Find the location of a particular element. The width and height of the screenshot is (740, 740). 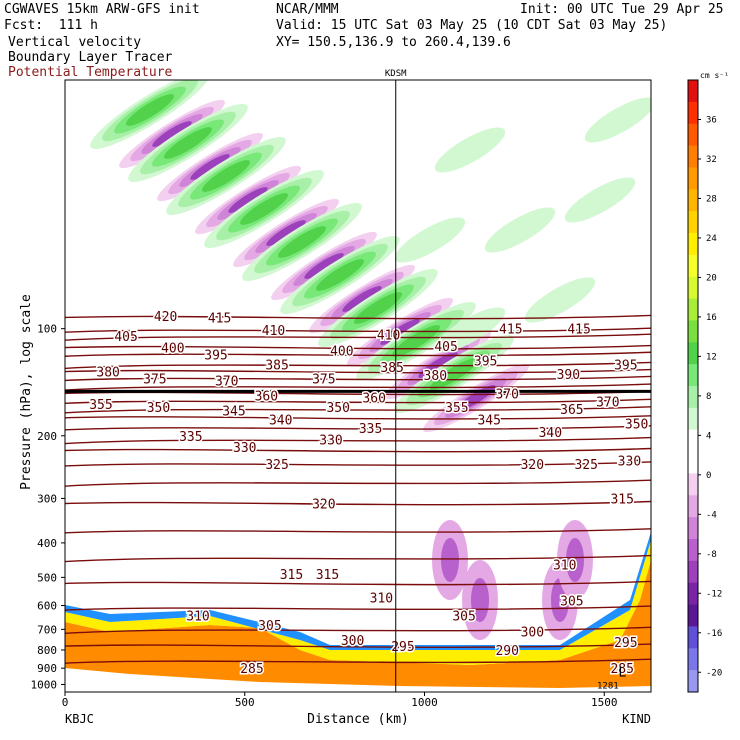

colorbar-tick-label: 32 is located at coordinates (711, 160).